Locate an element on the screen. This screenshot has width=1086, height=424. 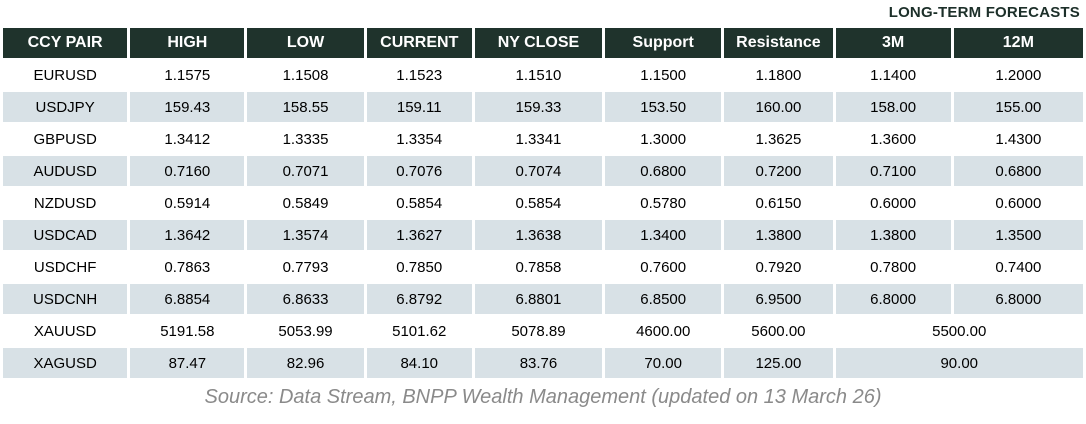
value-cell: 1.3500 is located at coordinates (1018, 235).